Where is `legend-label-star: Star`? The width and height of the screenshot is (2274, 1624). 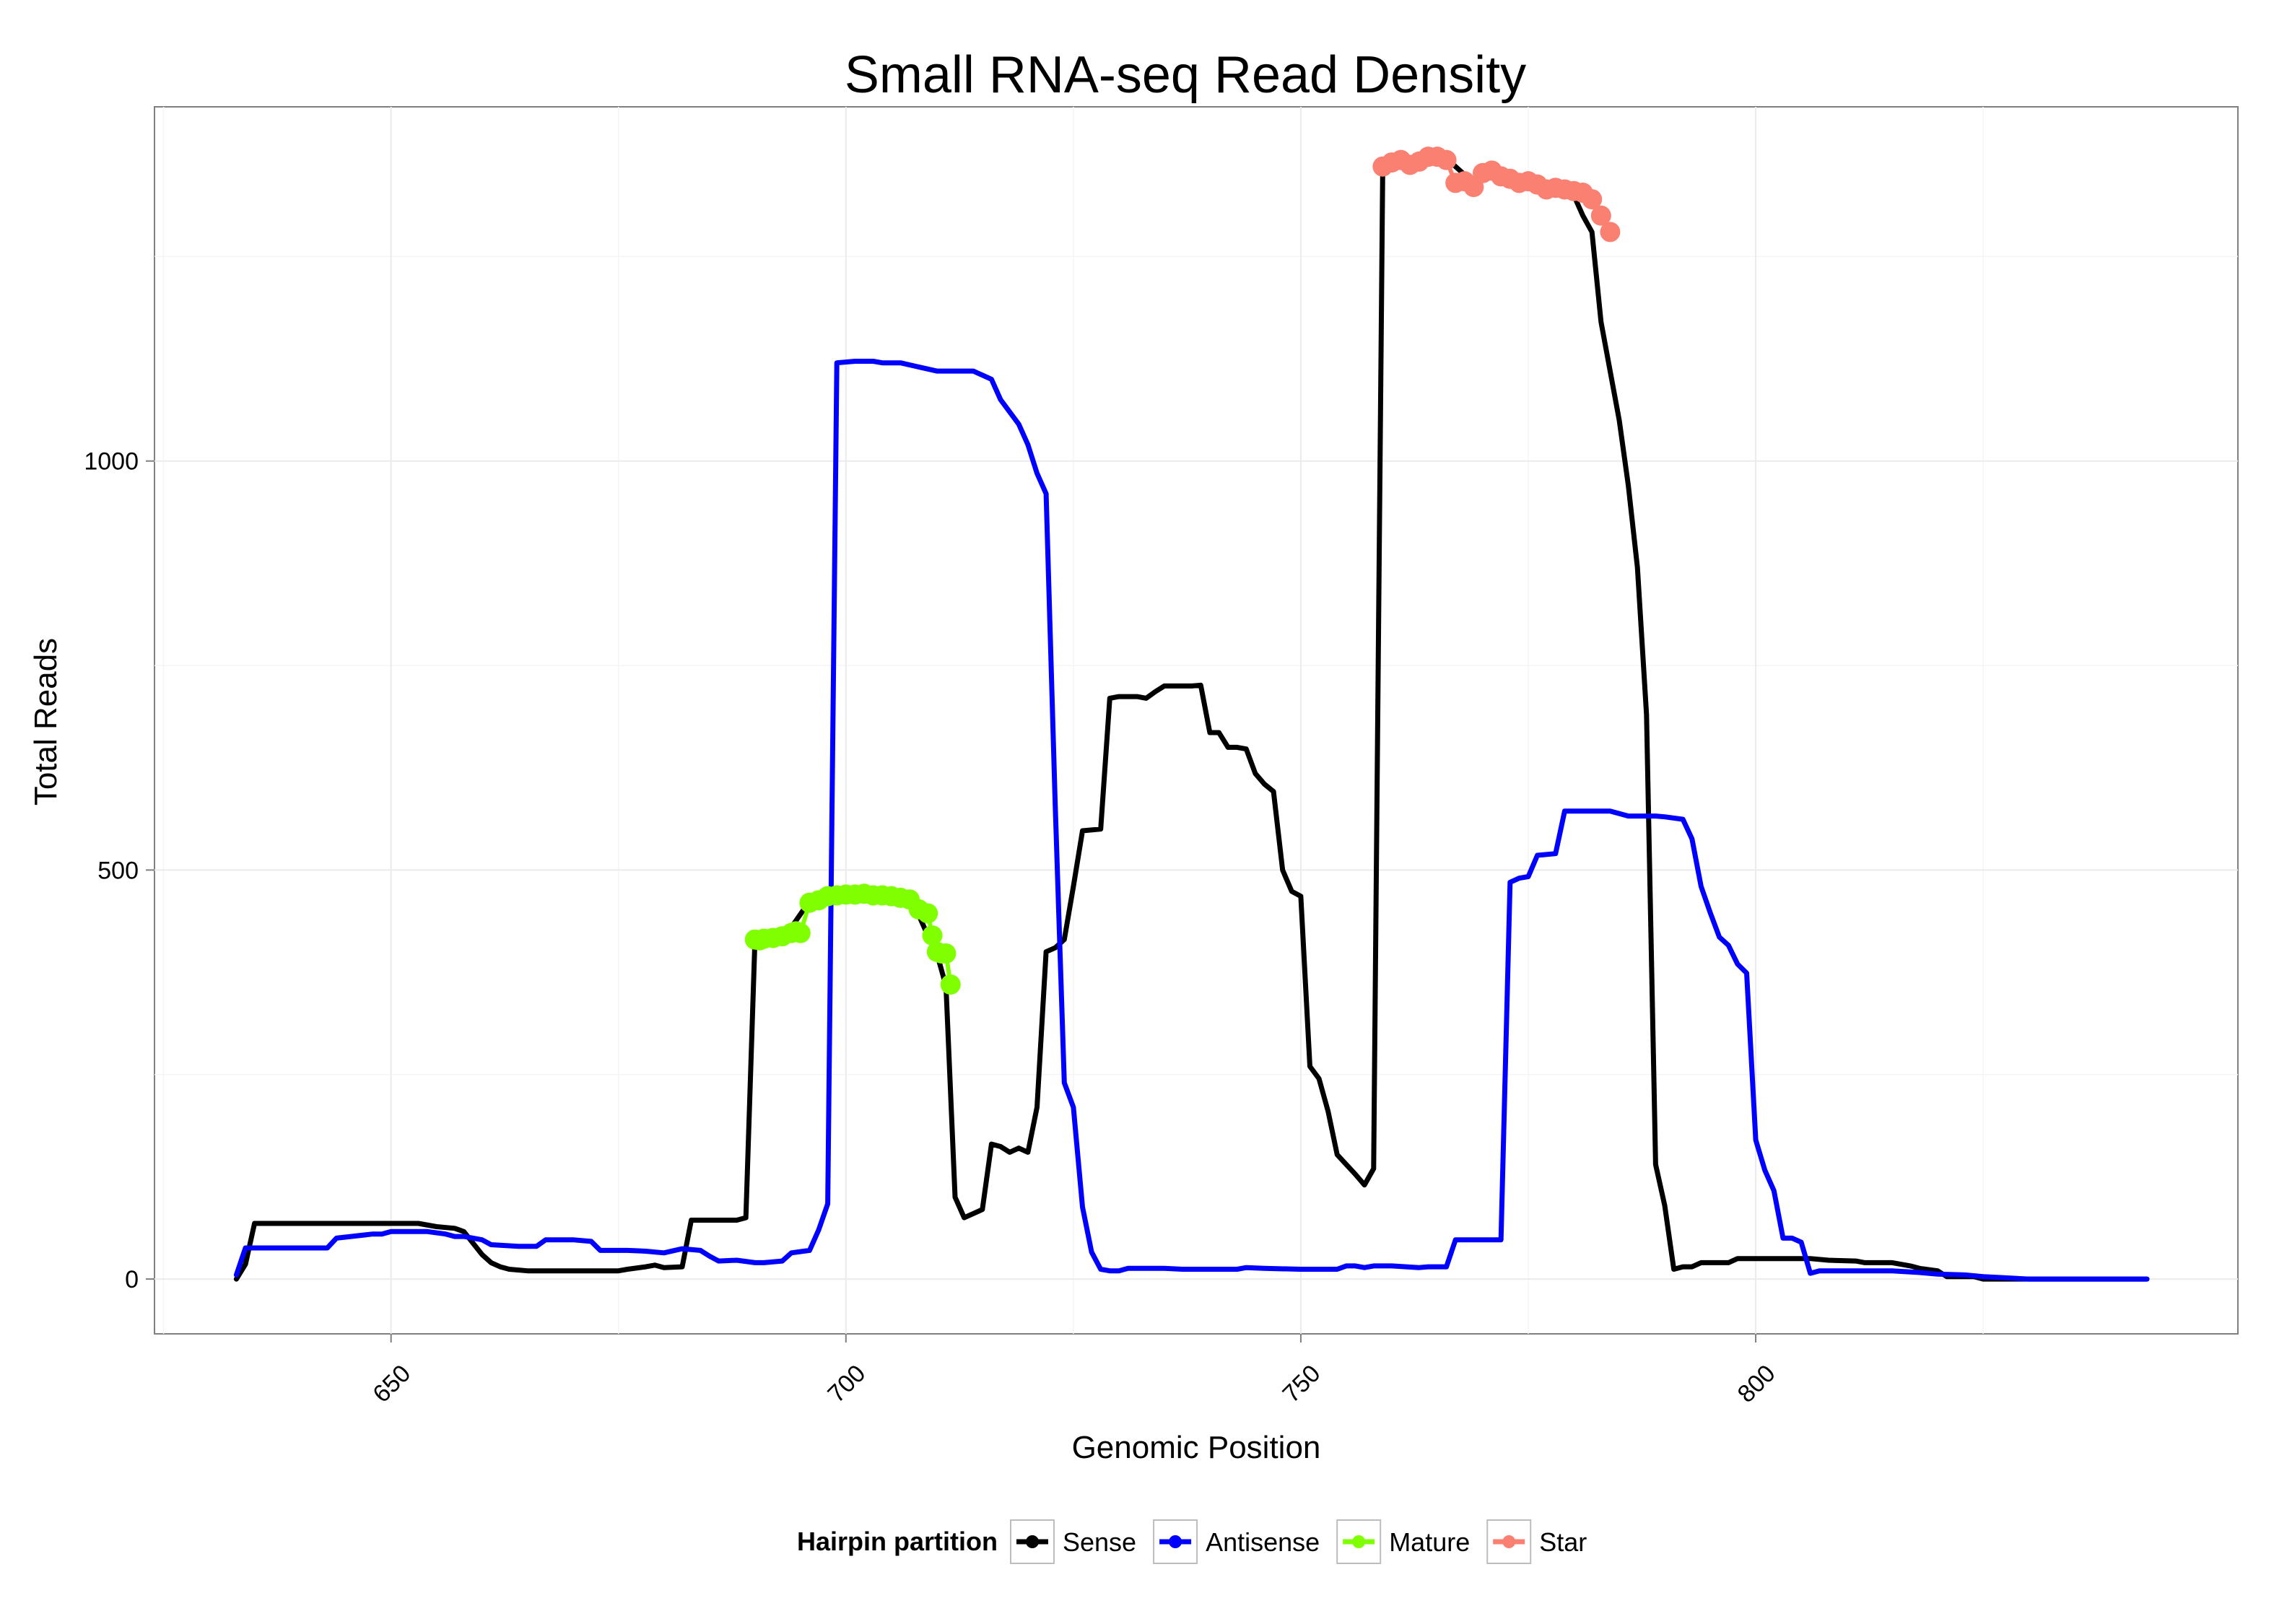
legend-label-star: Star is located at coordinates (1563, 1542).